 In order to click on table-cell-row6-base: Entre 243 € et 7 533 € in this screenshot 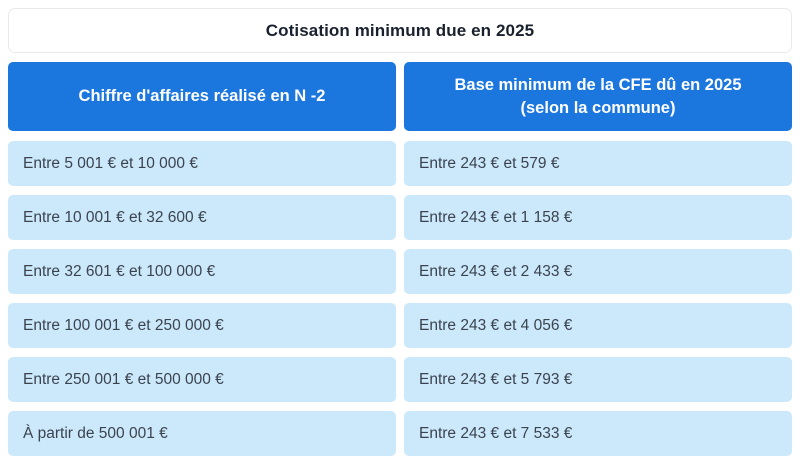, I will do `click(598, 433)`.